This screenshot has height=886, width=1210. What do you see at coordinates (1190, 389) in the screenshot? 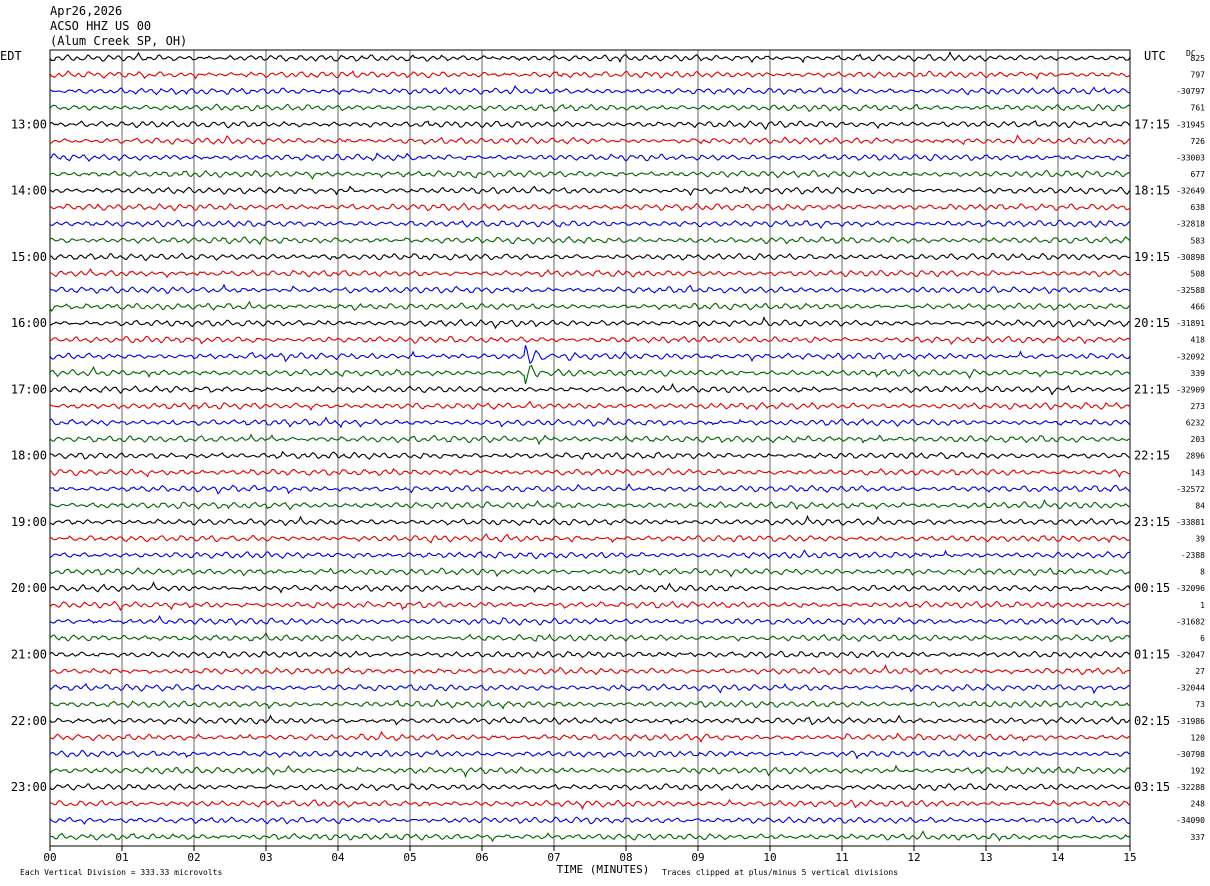
I see `dc-offset-label: -32909` at bounding box center [1190, 389].